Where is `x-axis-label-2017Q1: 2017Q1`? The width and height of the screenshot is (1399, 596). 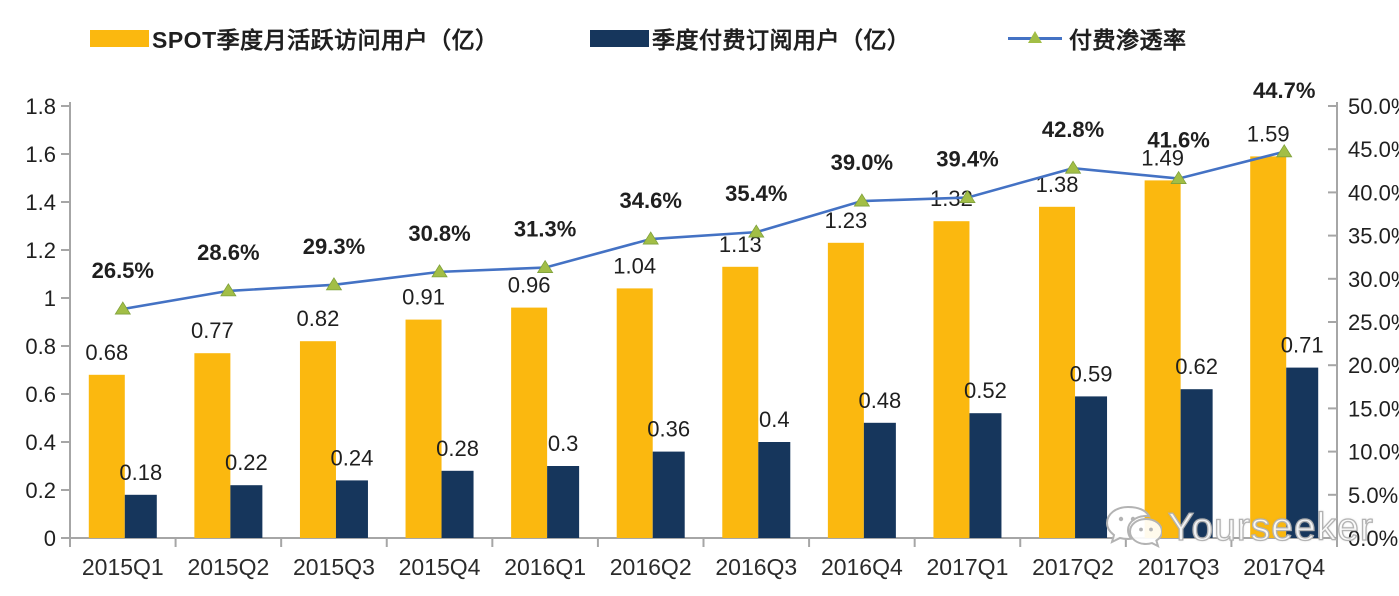
x-axis-label-2017Q1: 2017Q1 is located at coordinates (968, 567).